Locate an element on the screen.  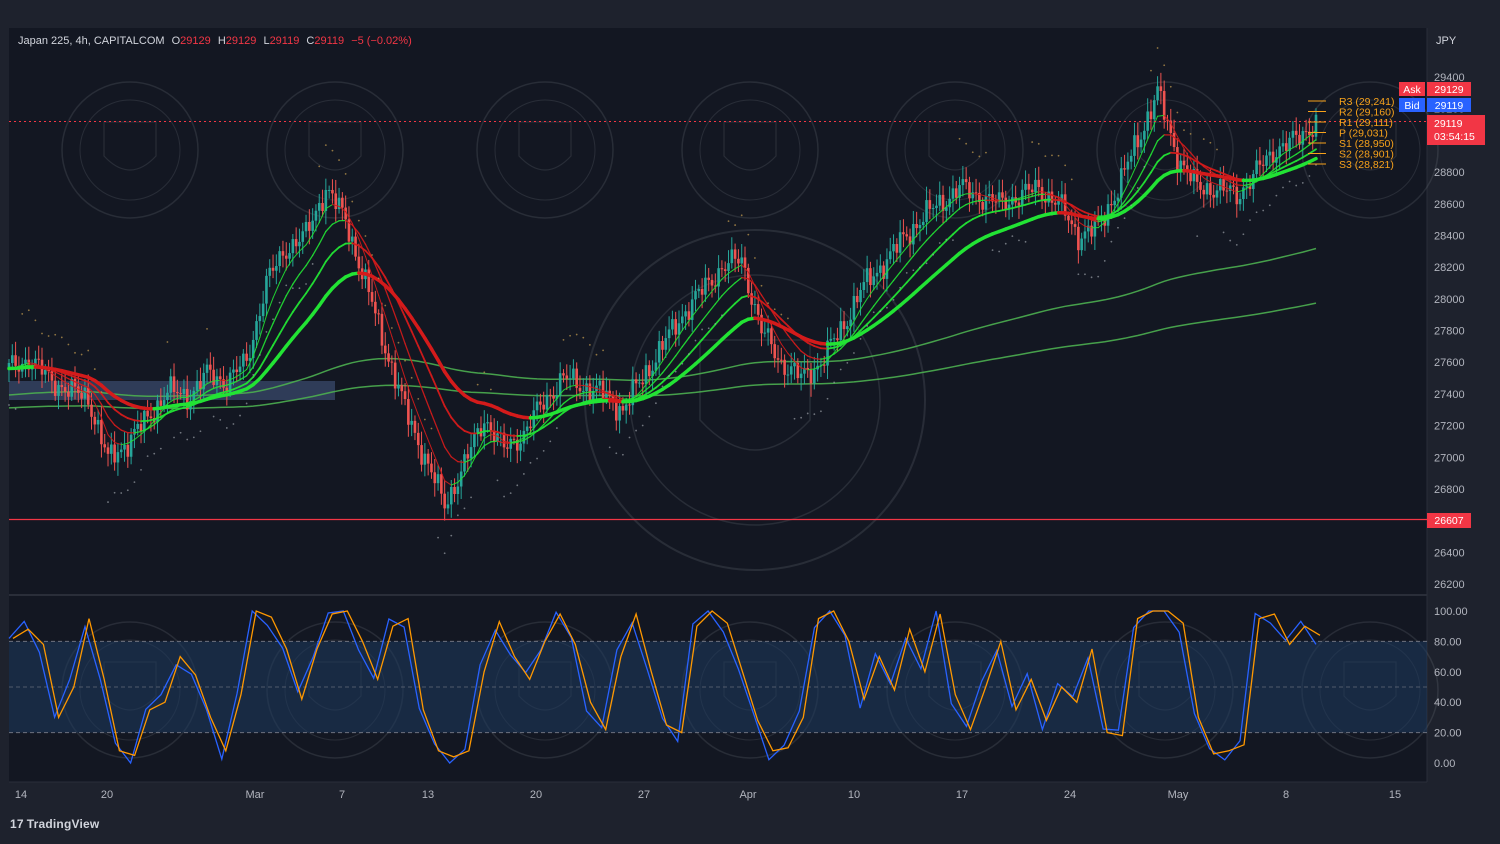
time-tick-label: 20 is located at coordinates (536, 795).